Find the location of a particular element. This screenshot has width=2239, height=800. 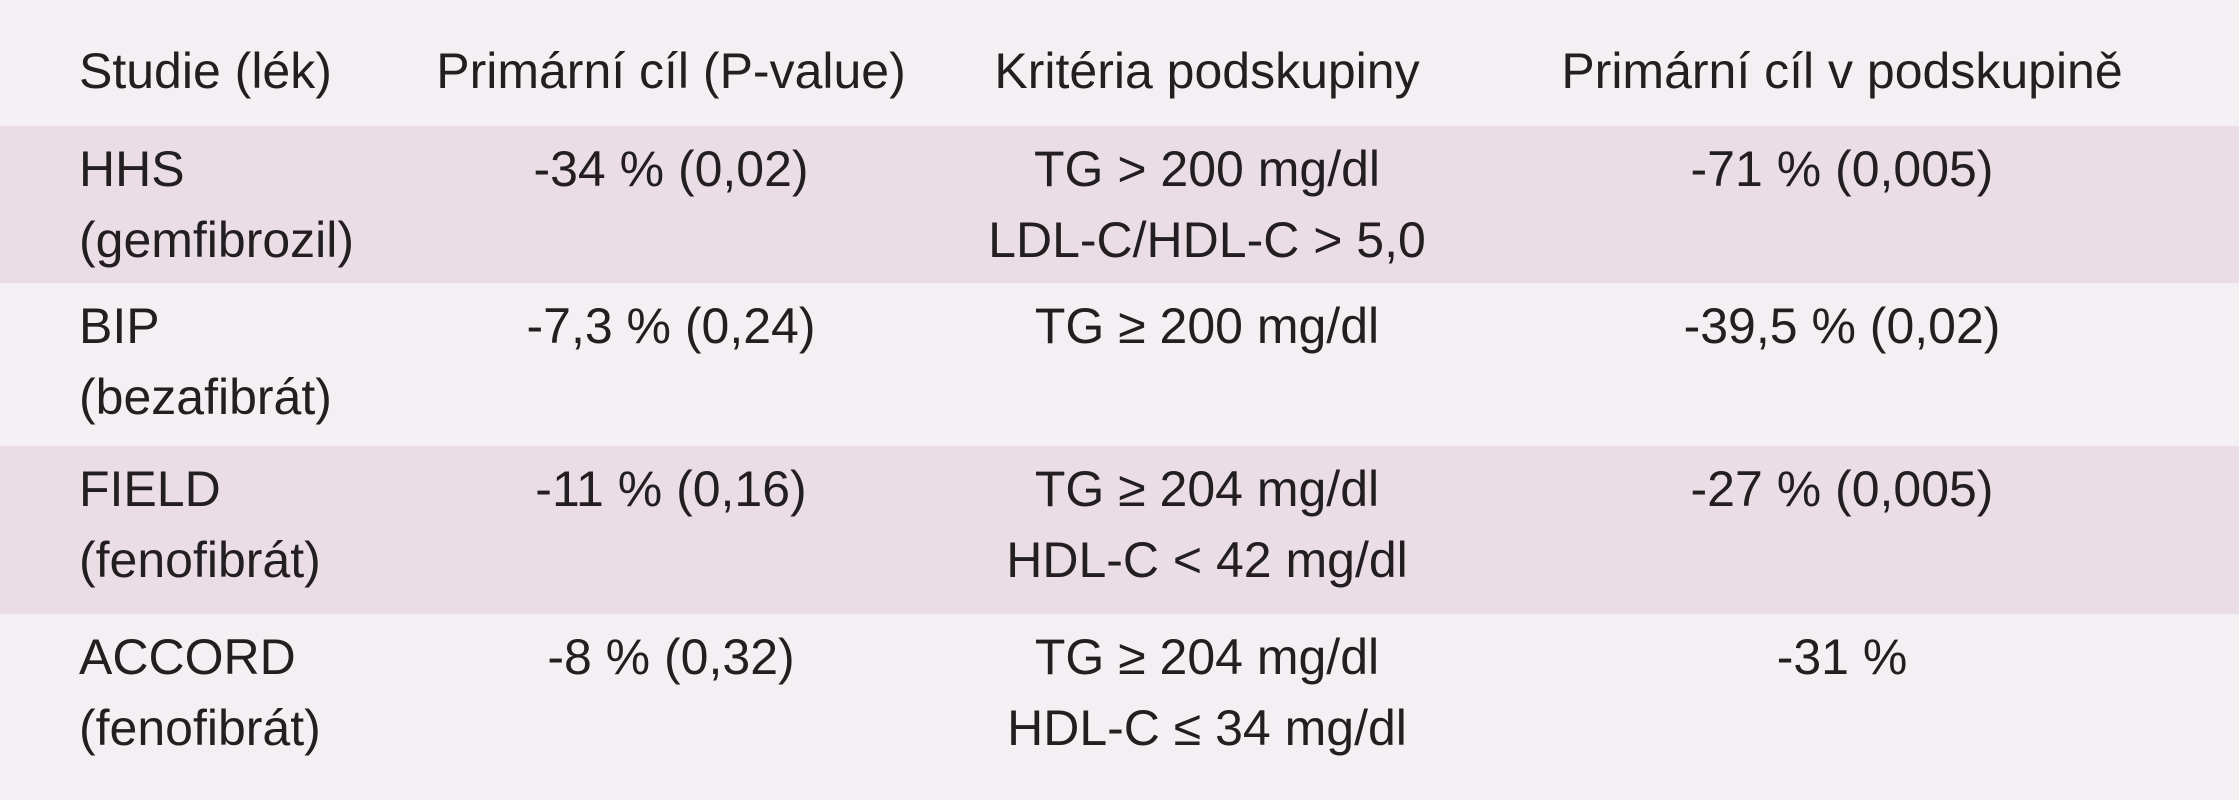

cell-line: TG ≥ 200 mg/dl is located at coordinates (1207, 326).